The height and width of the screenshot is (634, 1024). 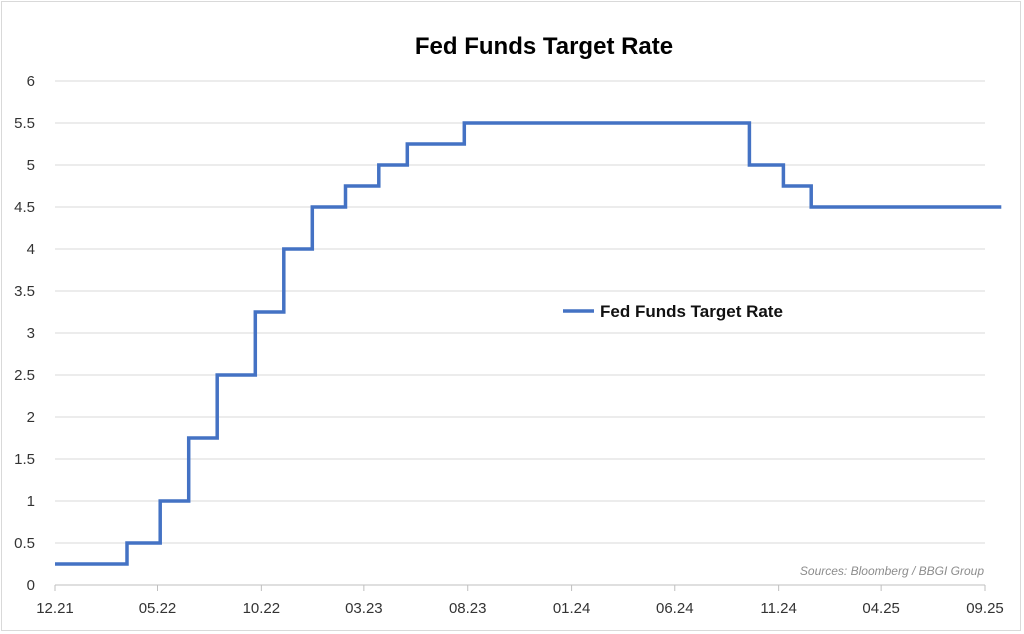 What do you see at coordinates (892, 571) in the screenshot?
I see `source-note: Sources: Bloomberg / BBGI Group` at bounding box center [892, 571].